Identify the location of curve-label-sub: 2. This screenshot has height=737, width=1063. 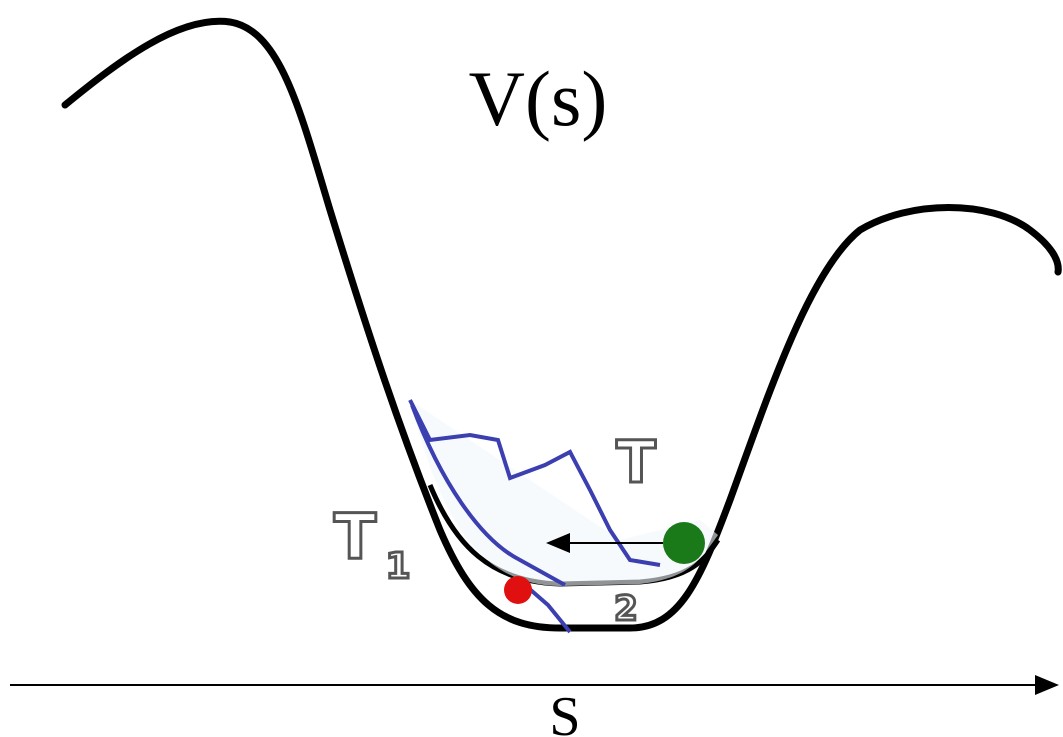
(626, 609).